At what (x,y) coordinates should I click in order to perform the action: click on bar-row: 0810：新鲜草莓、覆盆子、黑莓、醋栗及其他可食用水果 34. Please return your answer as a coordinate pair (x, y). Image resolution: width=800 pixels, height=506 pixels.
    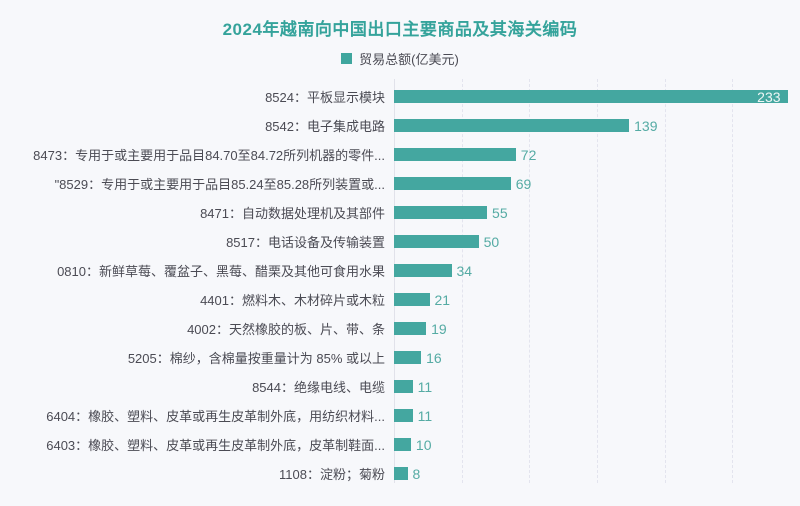
    Looking at the image, I should click on (400, 270).